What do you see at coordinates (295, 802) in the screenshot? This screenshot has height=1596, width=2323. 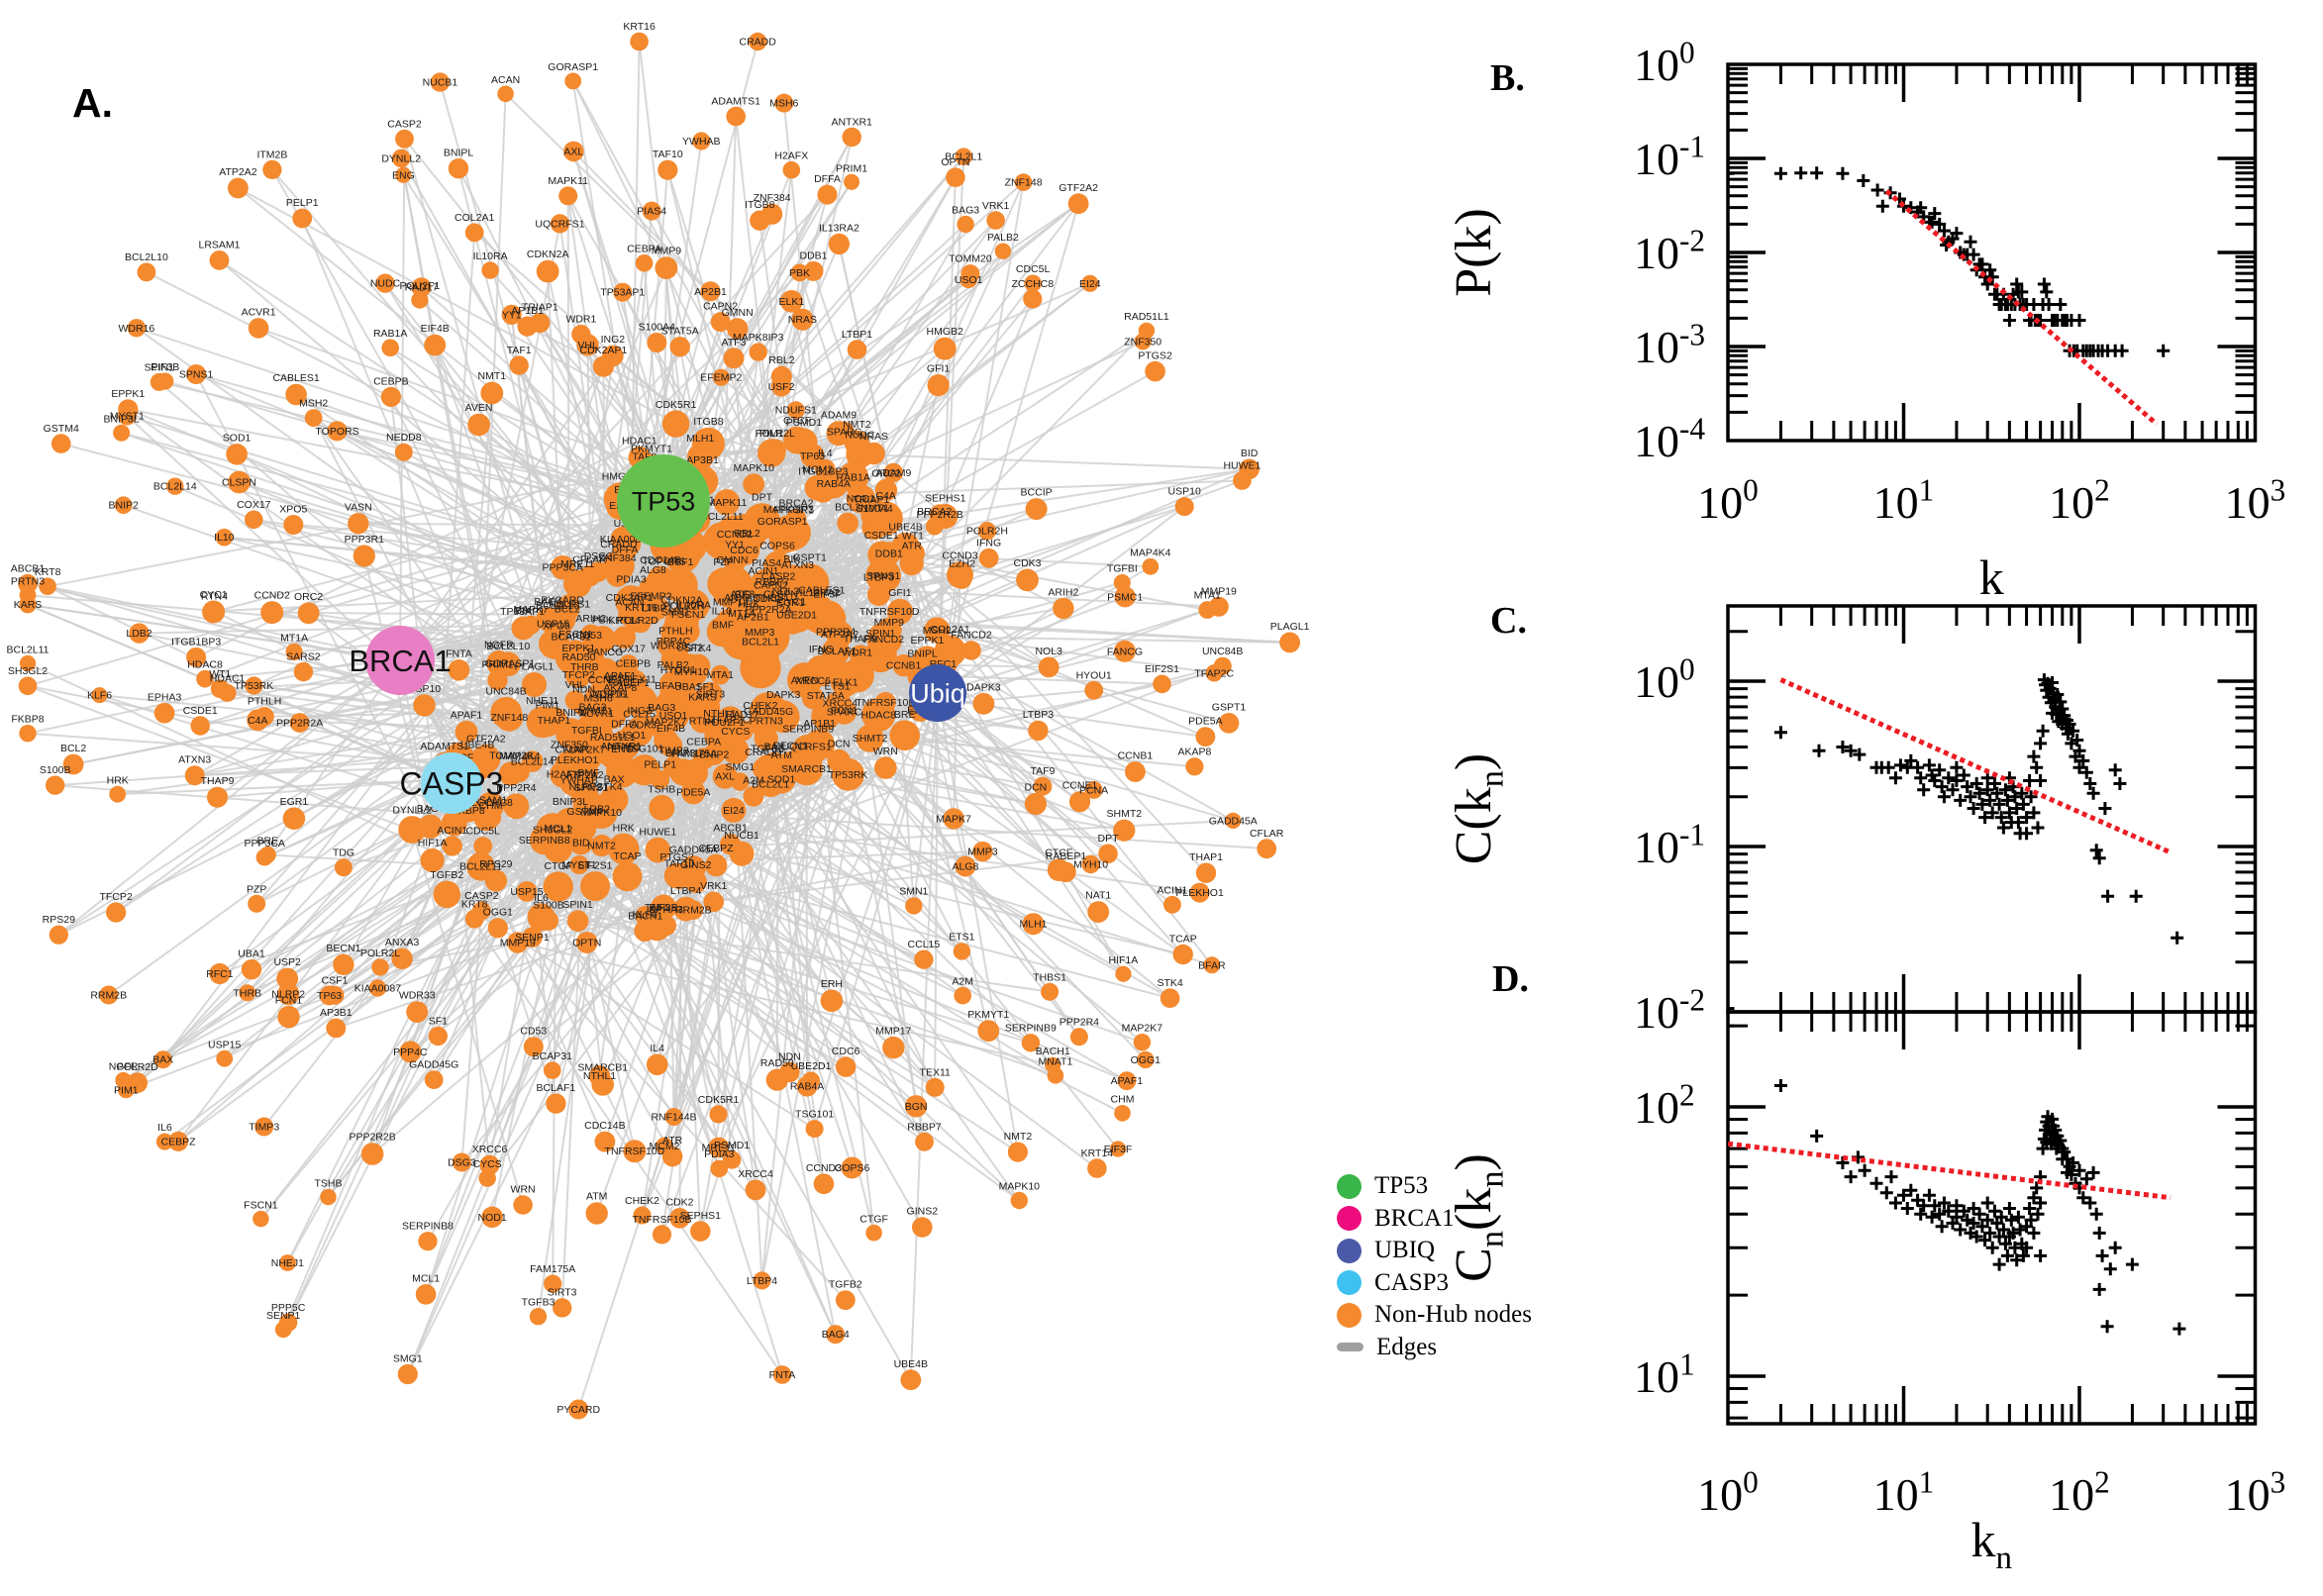 I see `gene-label: EGR1` at bounding box center [295, 802].